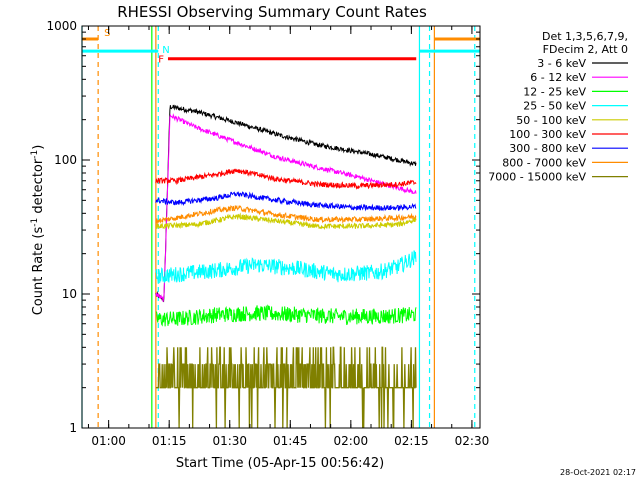 The height and width of the screenshot is (480, 640). What do you see at coordinates (547, 148) in the screenshot?
I see `legend-label: 300 - 800 keV` at bounding box center [547, 148].